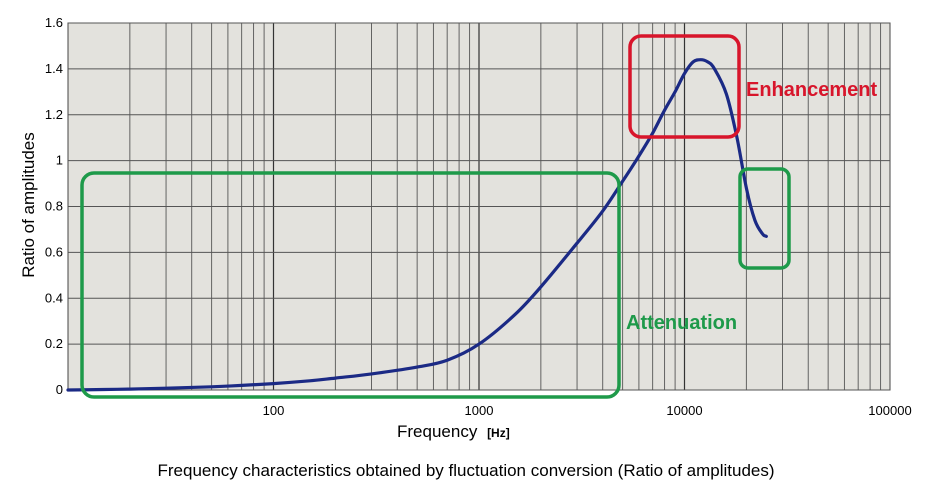 The width and height of the screenshot is (932, 496). What do you see at coordinates (54, 114) in the screenshot?
I see `y-tick-label: 1.2` at bounding box center [54, 114].